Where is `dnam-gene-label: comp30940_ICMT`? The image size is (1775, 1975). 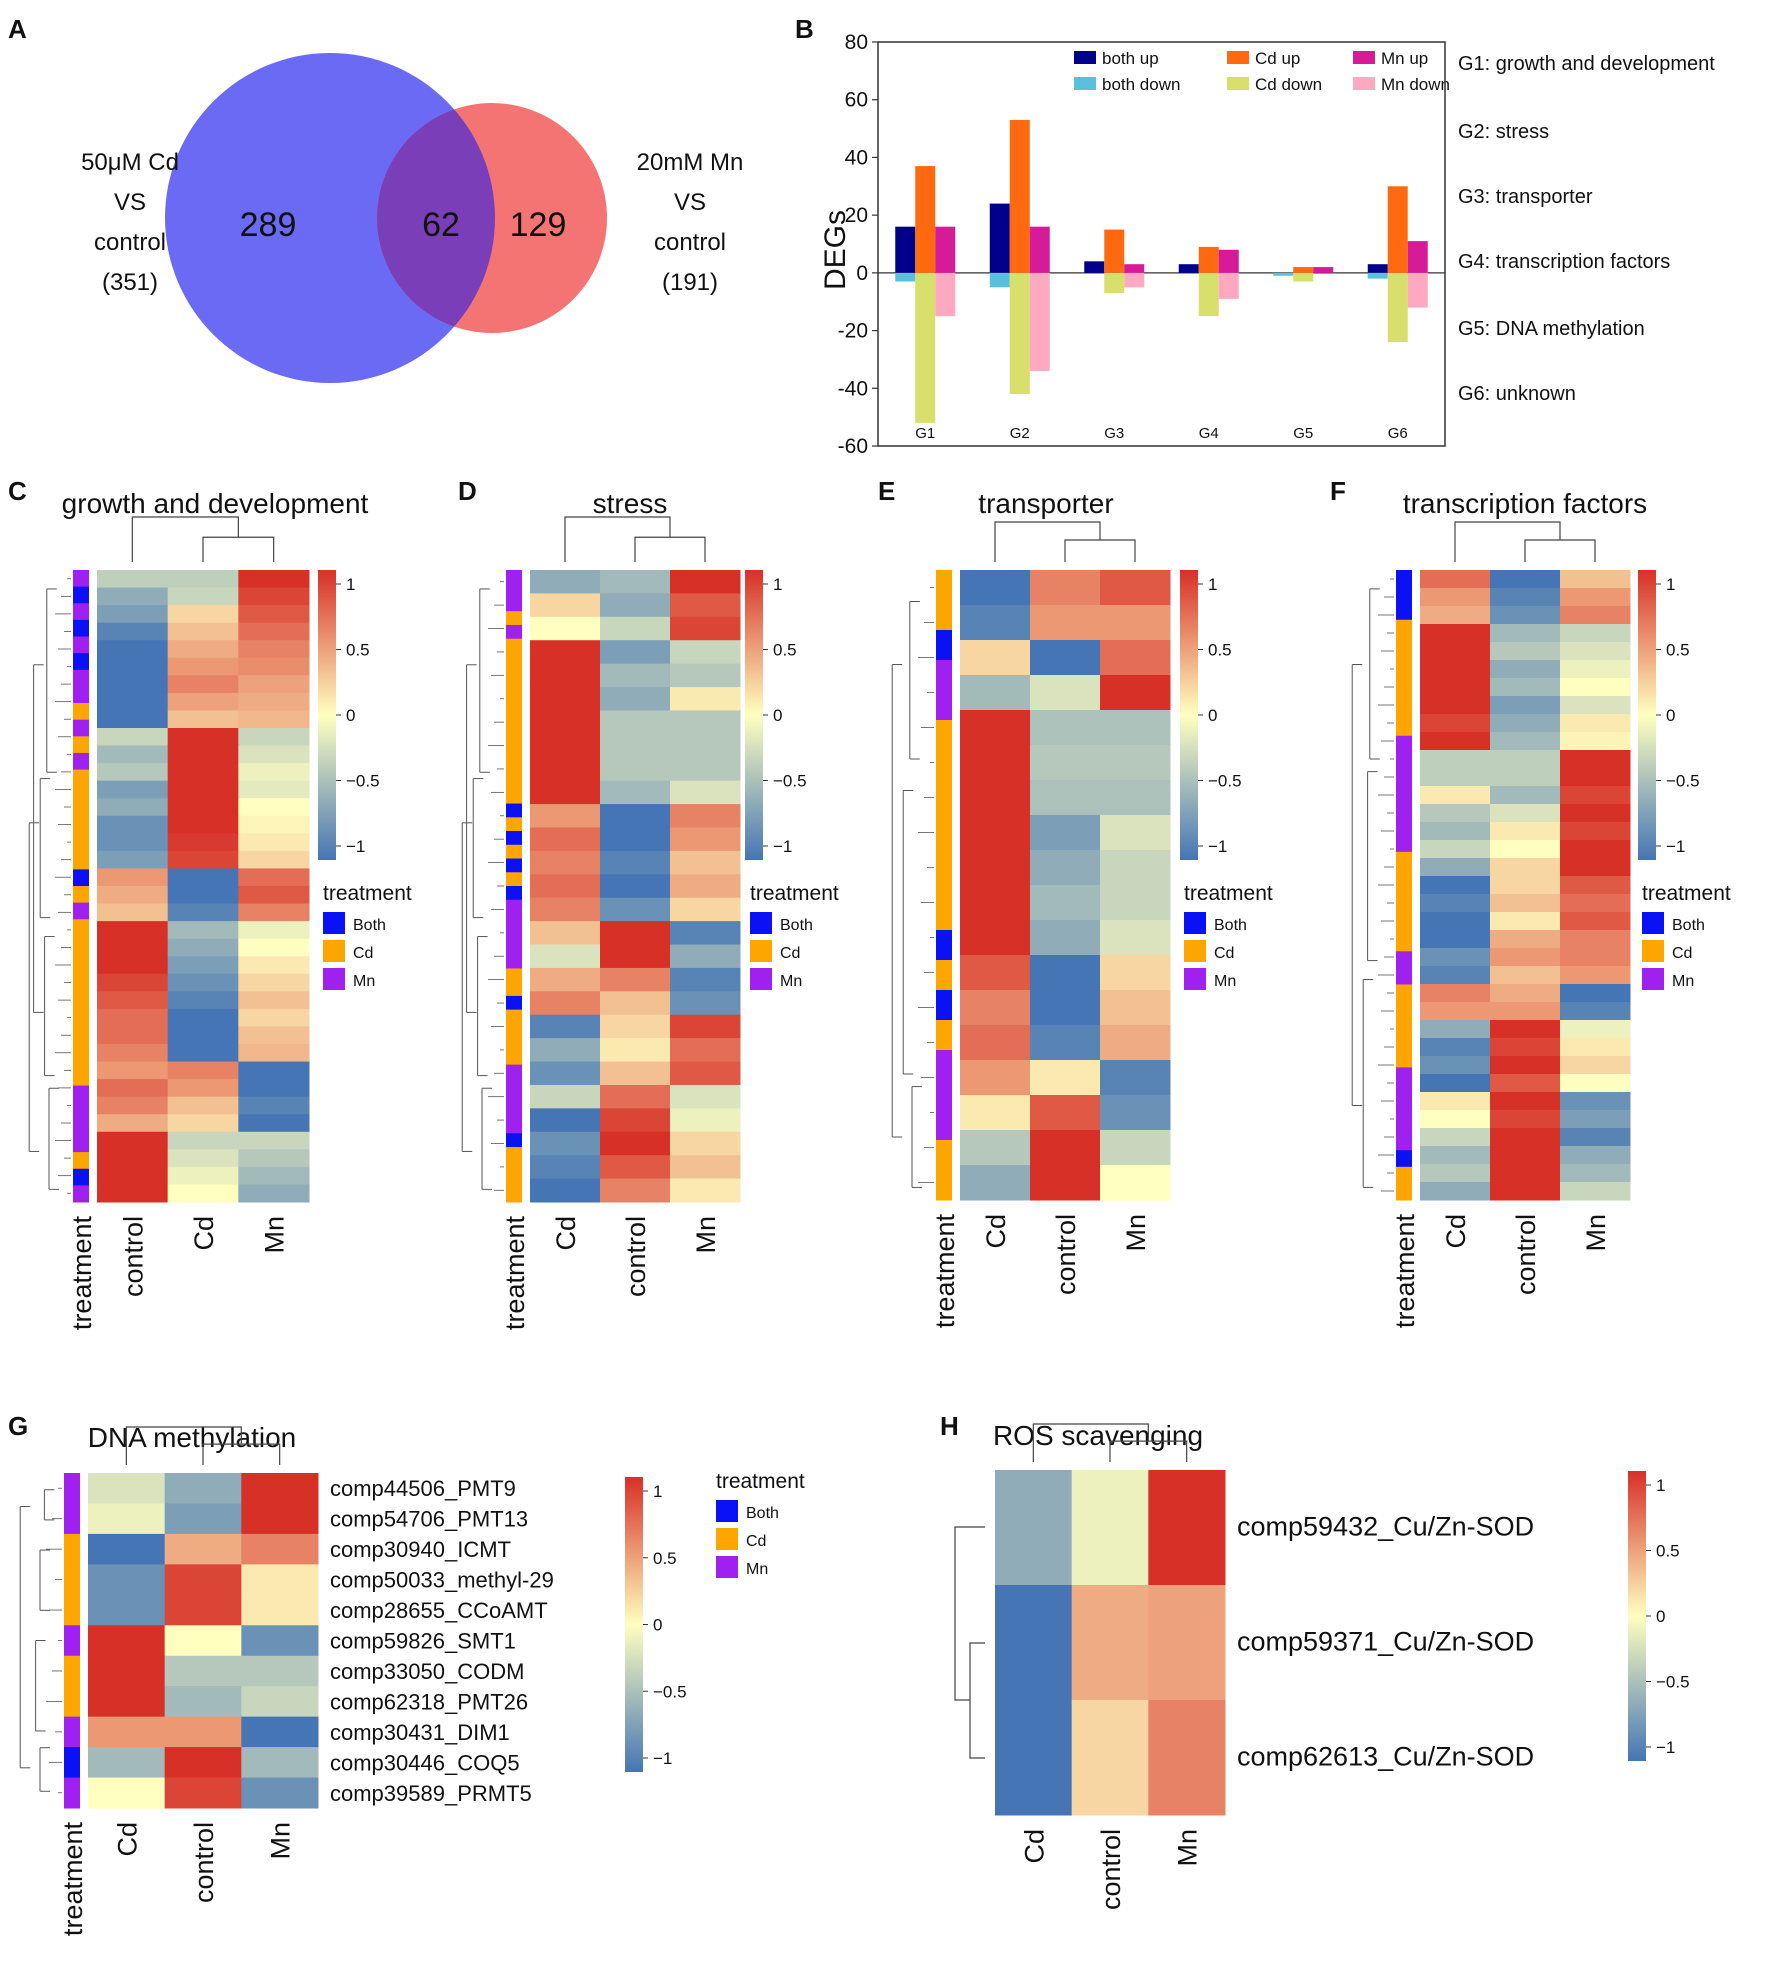
dnam-gene-label: comp30940_ICMT is located at coordinates (420, 1549).